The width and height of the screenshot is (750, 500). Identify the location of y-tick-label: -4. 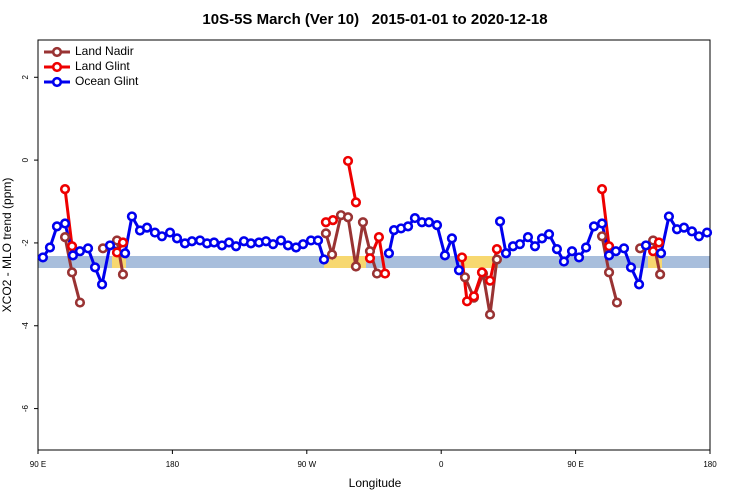
(25, 326).